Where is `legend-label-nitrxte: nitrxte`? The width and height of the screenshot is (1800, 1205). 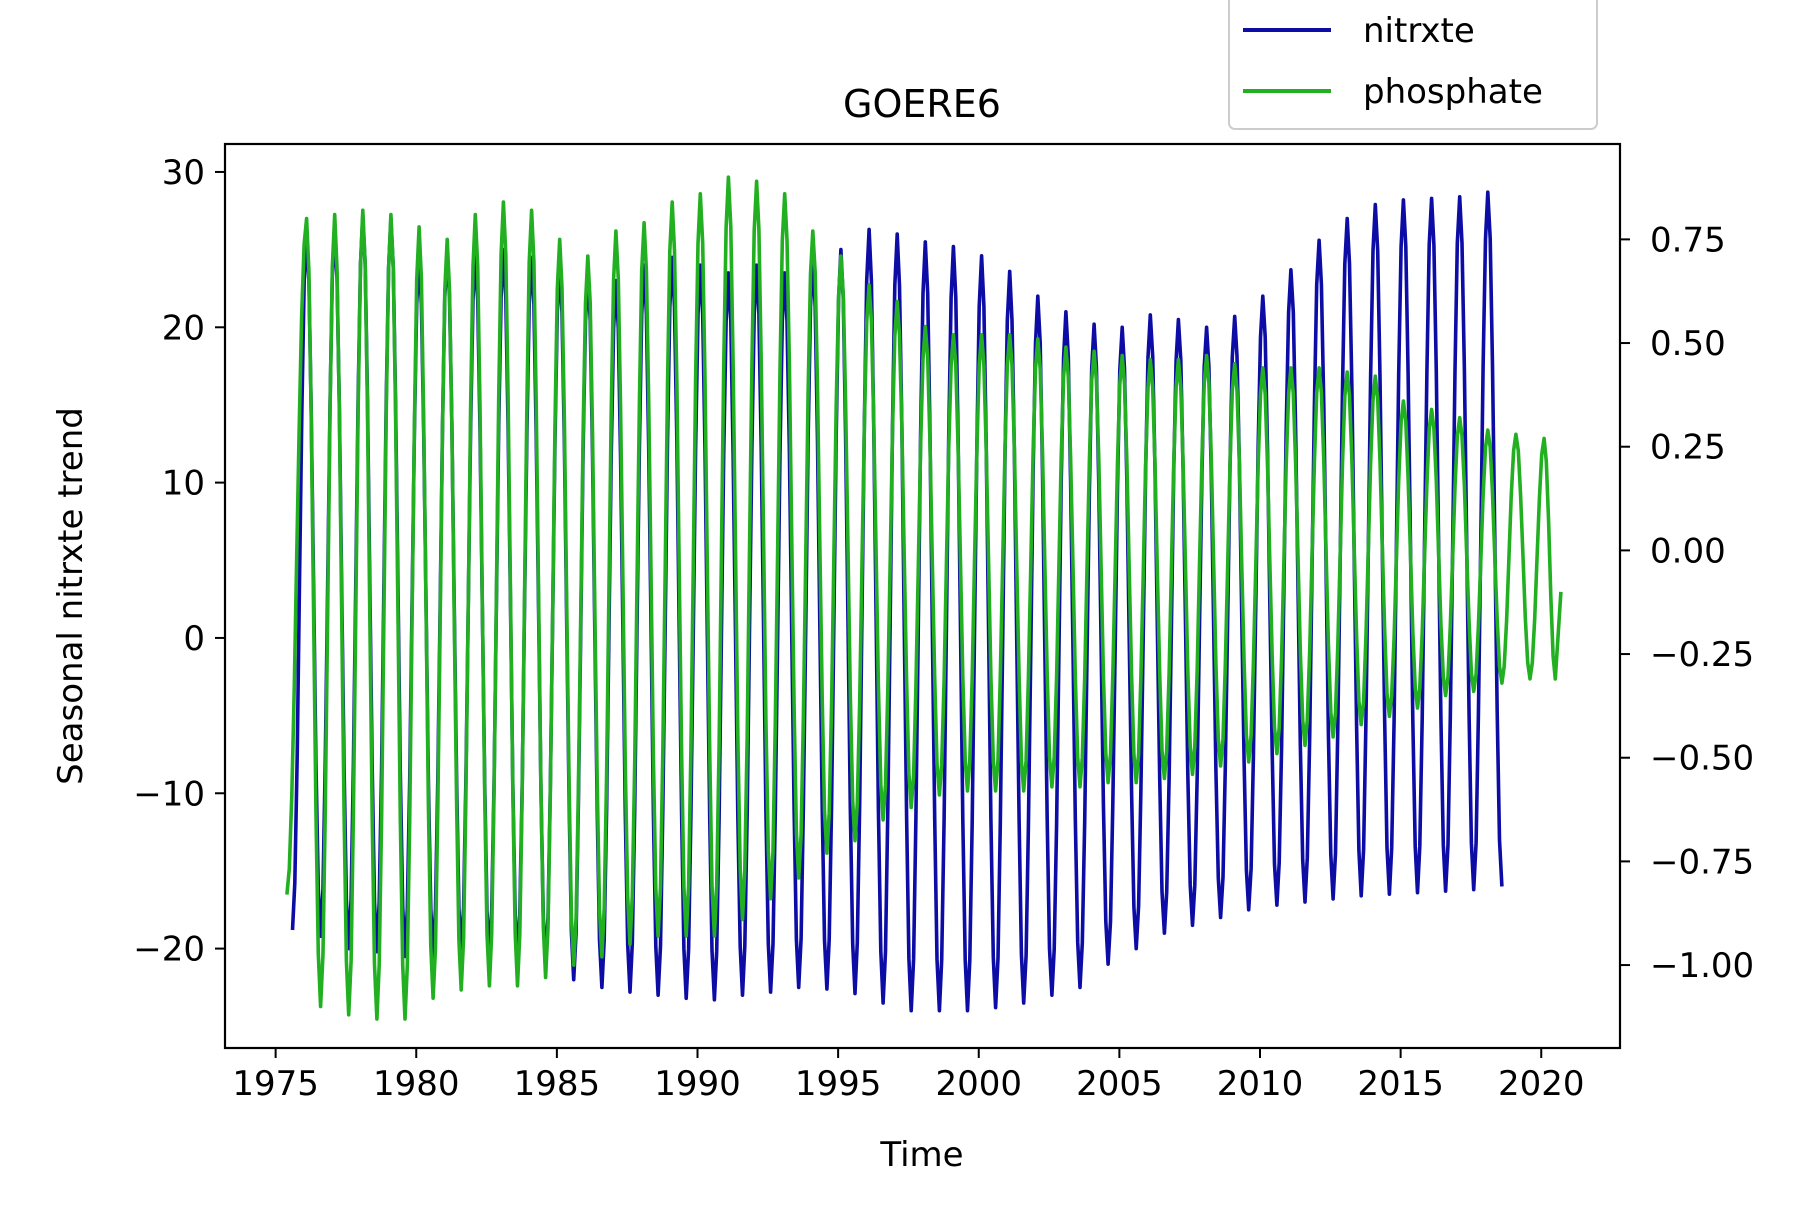
legend-label-nitrxte: nitrxte is located at coordinates (1419, 31).